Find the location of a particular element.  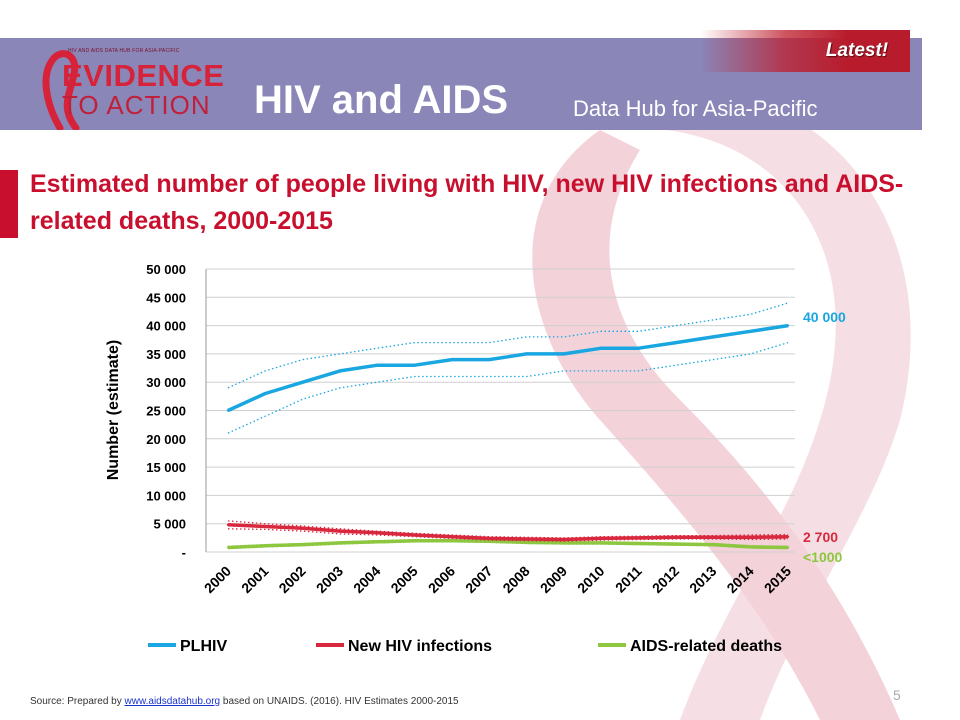

end-value-label: 2 700 is located at coordinates (820, 537).